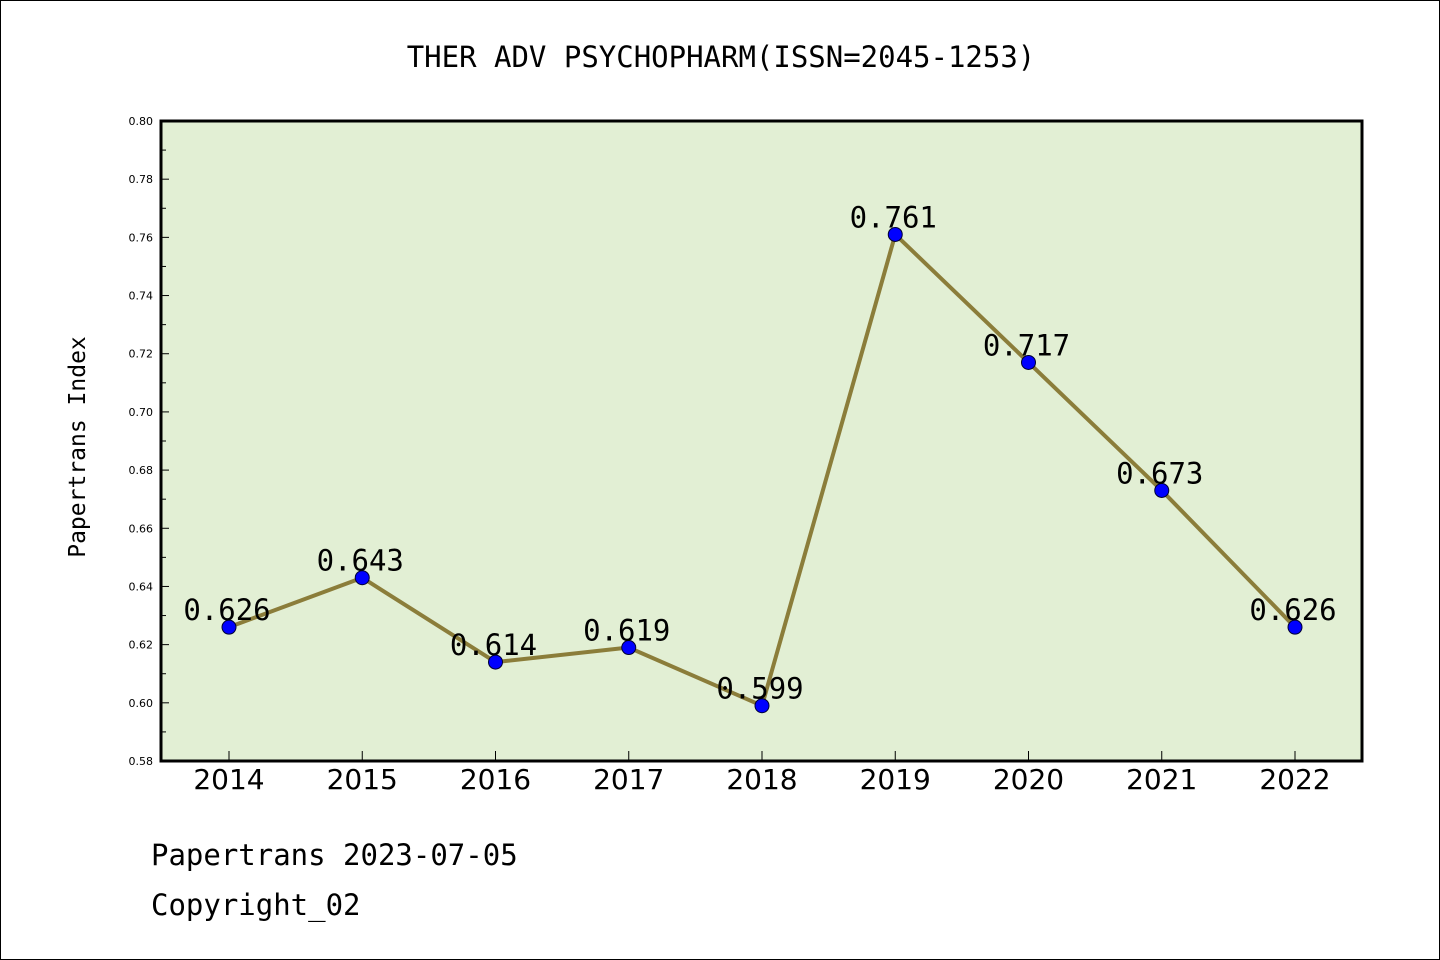 This screenshot has height=960, width=1440. I want to click on y-tick-label: 0.70, so click(141, 412).